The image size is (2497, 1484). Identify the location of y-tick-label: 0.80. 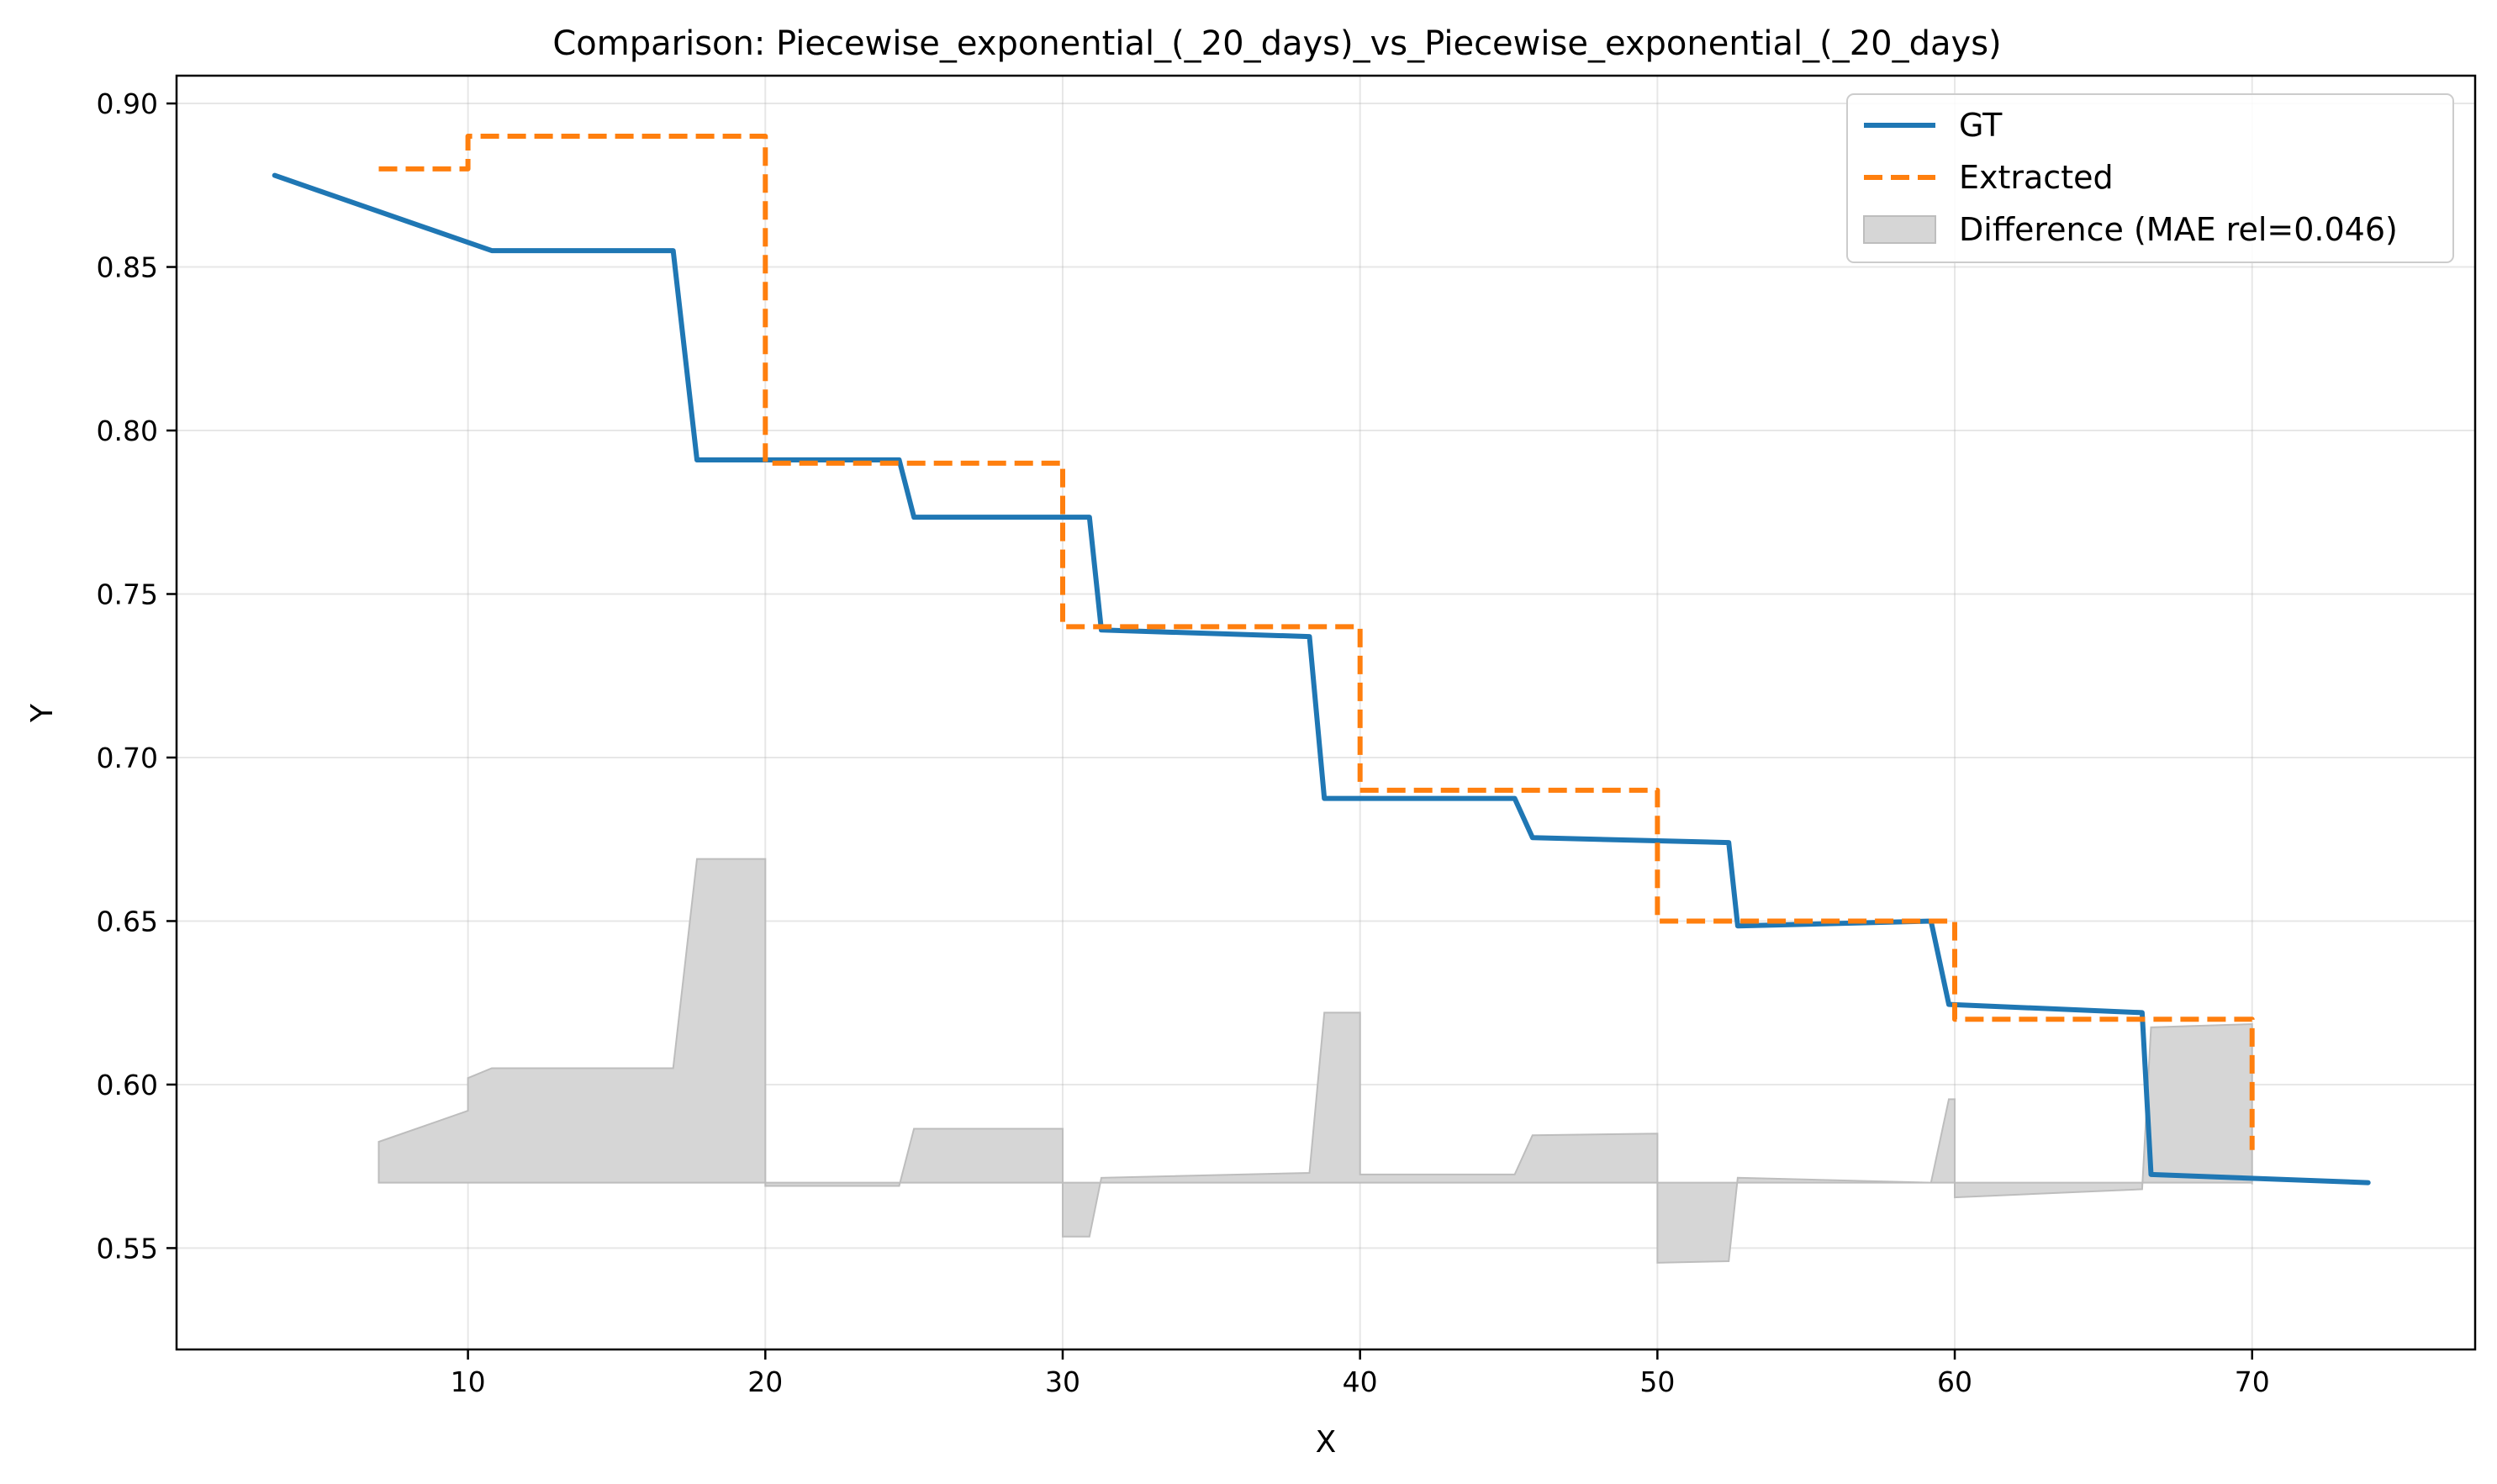
(128, 431).